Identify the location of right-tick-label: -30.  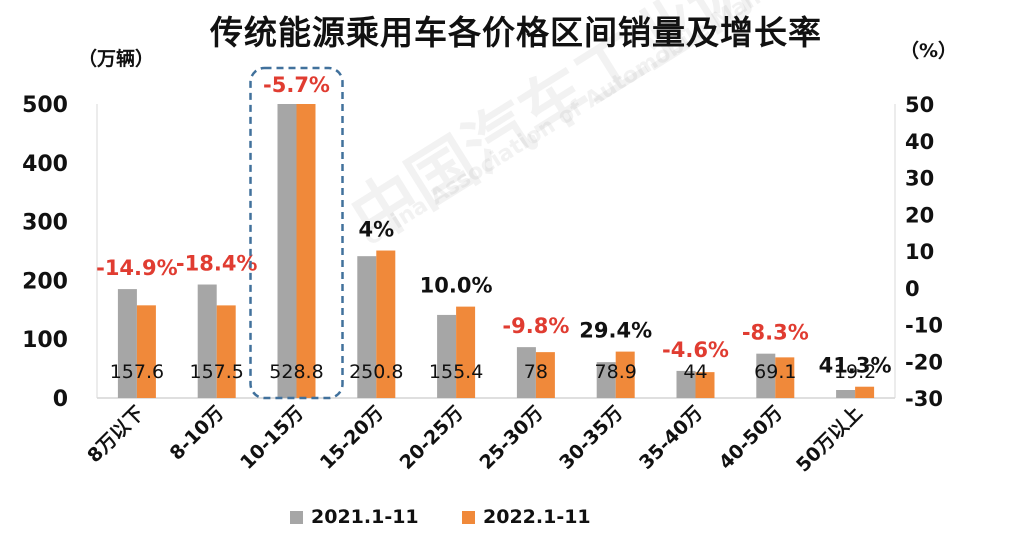
(924, 399).